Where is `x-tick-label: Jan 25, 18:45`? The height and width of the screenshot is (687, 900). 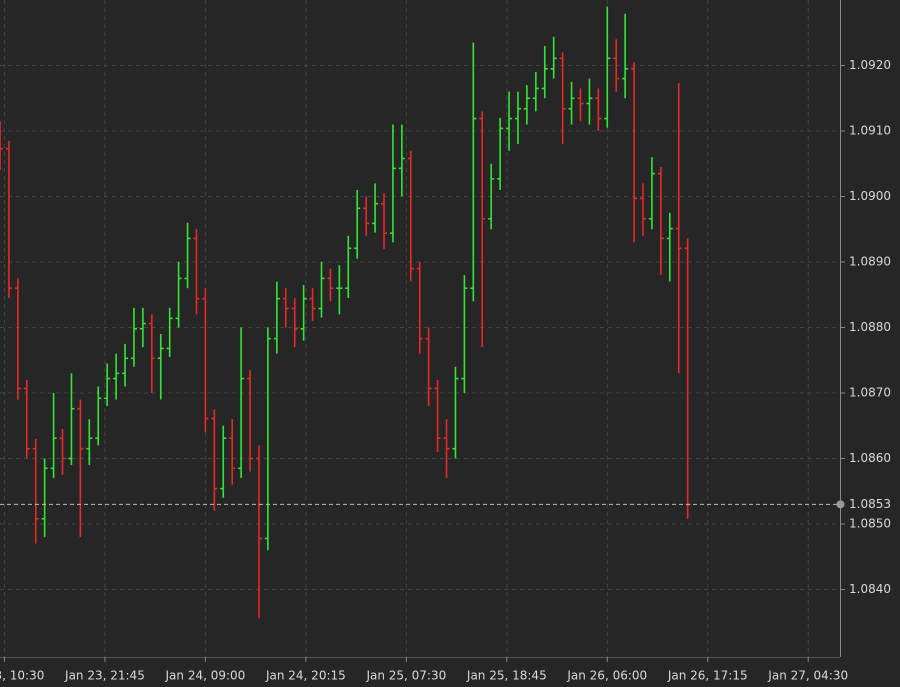
x-tick-label: Jan 25, 18:45 is located at coordinates (506, 676).